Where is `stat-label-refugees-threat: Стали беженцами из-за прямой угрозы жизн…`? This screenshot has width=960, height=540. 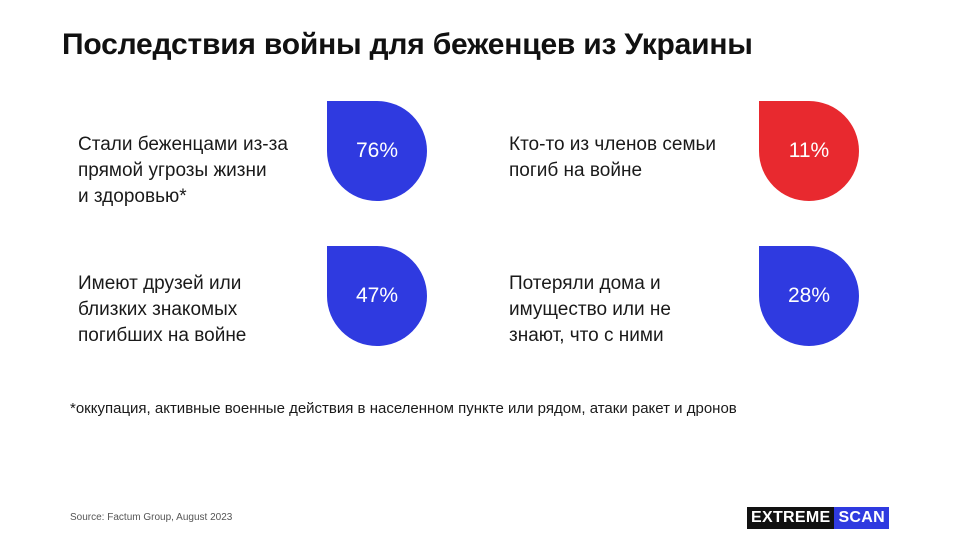
stat-label-refugees-threat: Стали беженцами из-за прямой угрозы жизн… is located at coordinates (183, 170).